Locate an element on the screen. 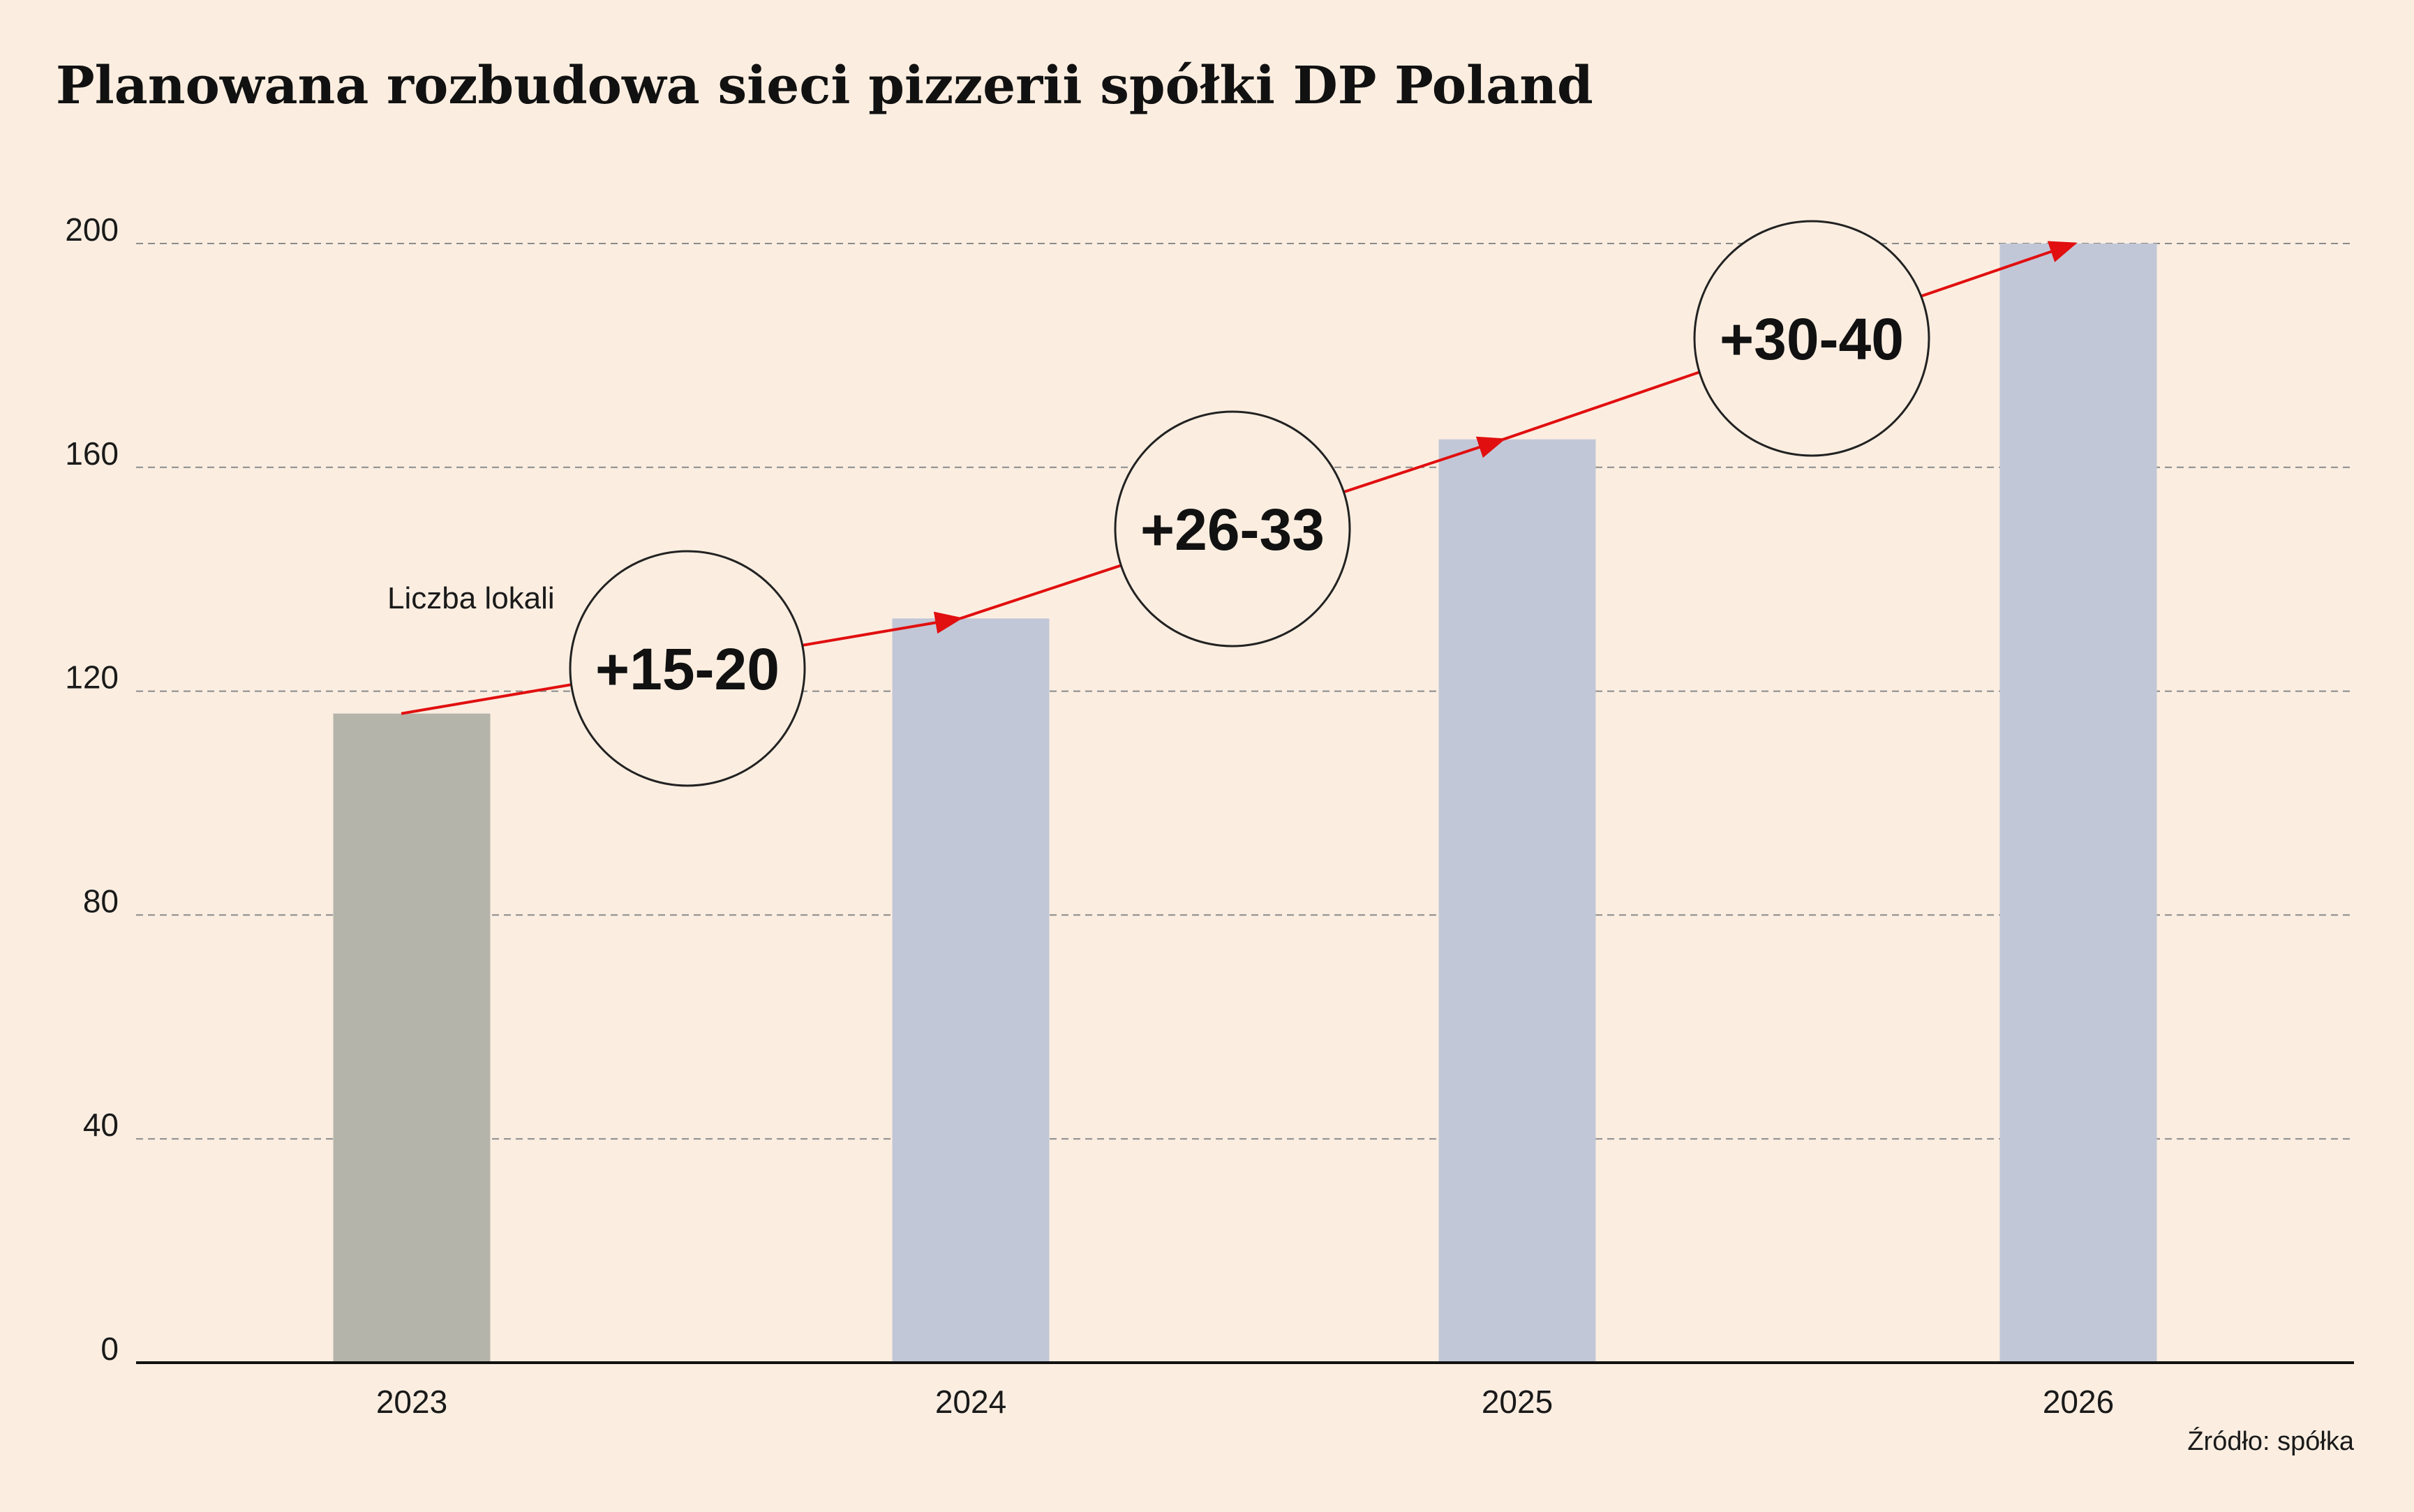 Image resolution: width=2414 pixels, height=1512 pixels. bar-2024 is located at coordinates (971, 990).